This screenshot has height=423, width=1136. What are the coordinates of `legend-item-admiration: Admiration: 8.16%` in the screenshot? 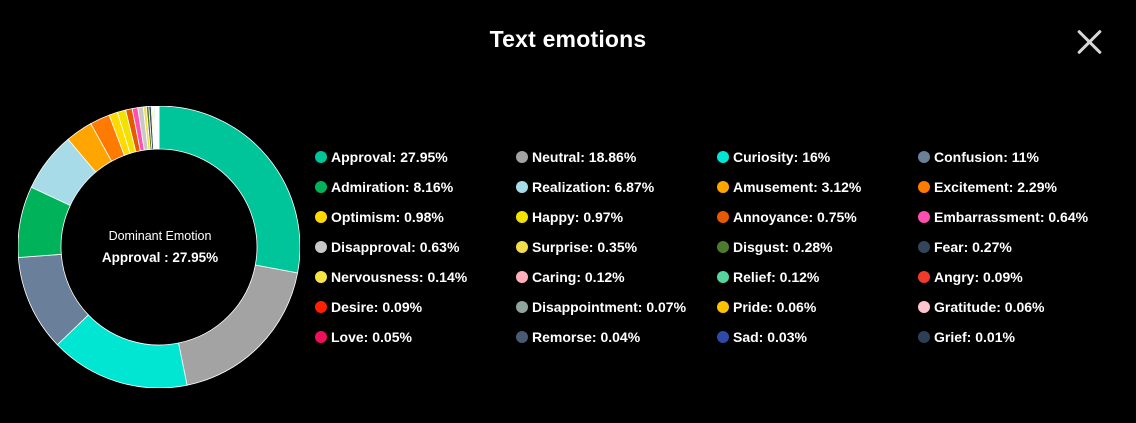 It's located at (415, 187).